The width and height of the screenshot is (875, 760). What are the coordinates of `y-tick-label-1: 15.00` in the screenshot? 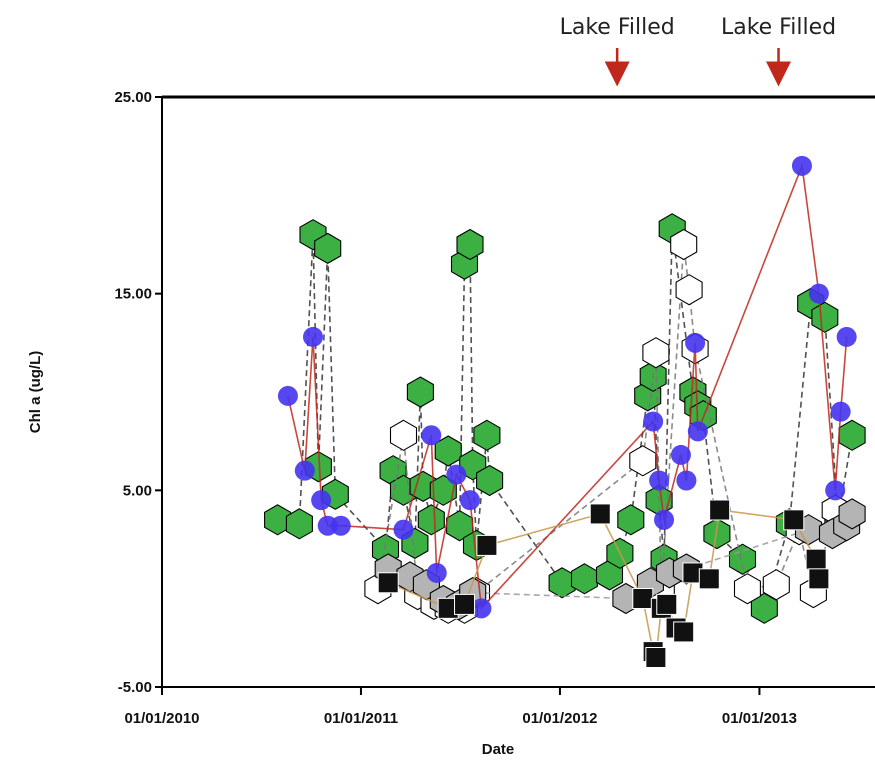 It's located at (133, 294).